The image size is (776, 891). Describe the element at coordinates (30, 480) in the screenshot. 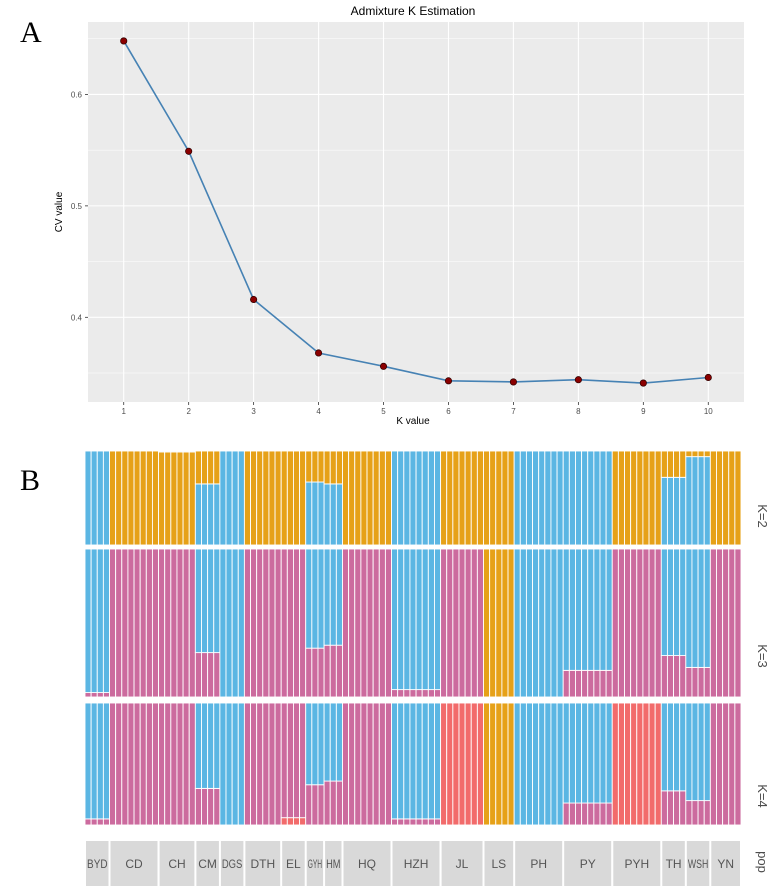

I see `panel-label-b: B` at that location.